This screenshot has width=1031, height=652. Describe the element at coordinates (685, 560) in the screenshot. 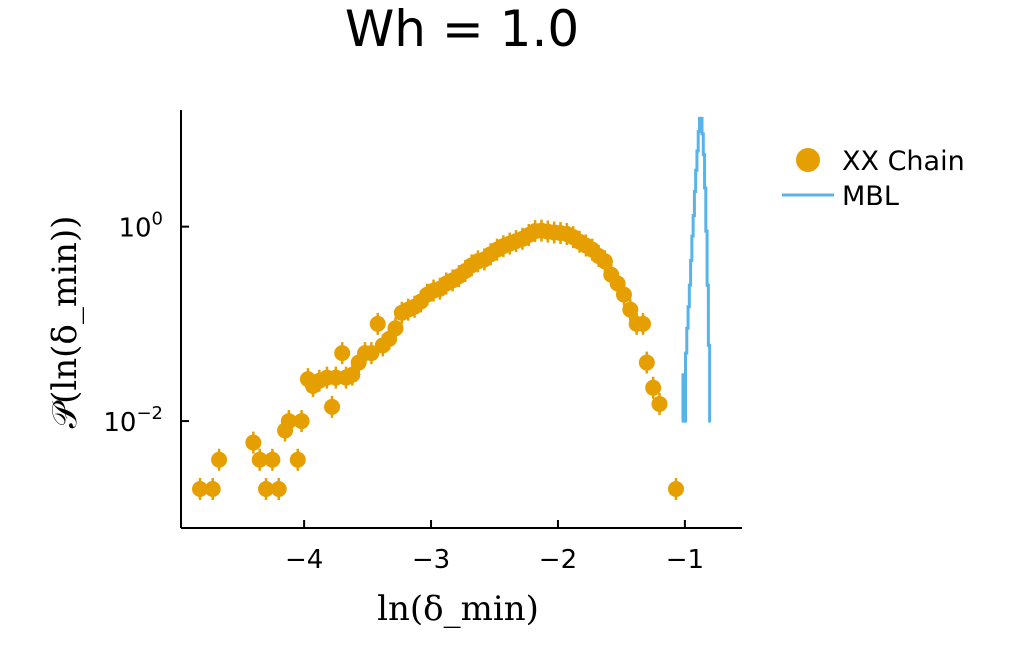

I see `x-tick-label: −1` at that location.